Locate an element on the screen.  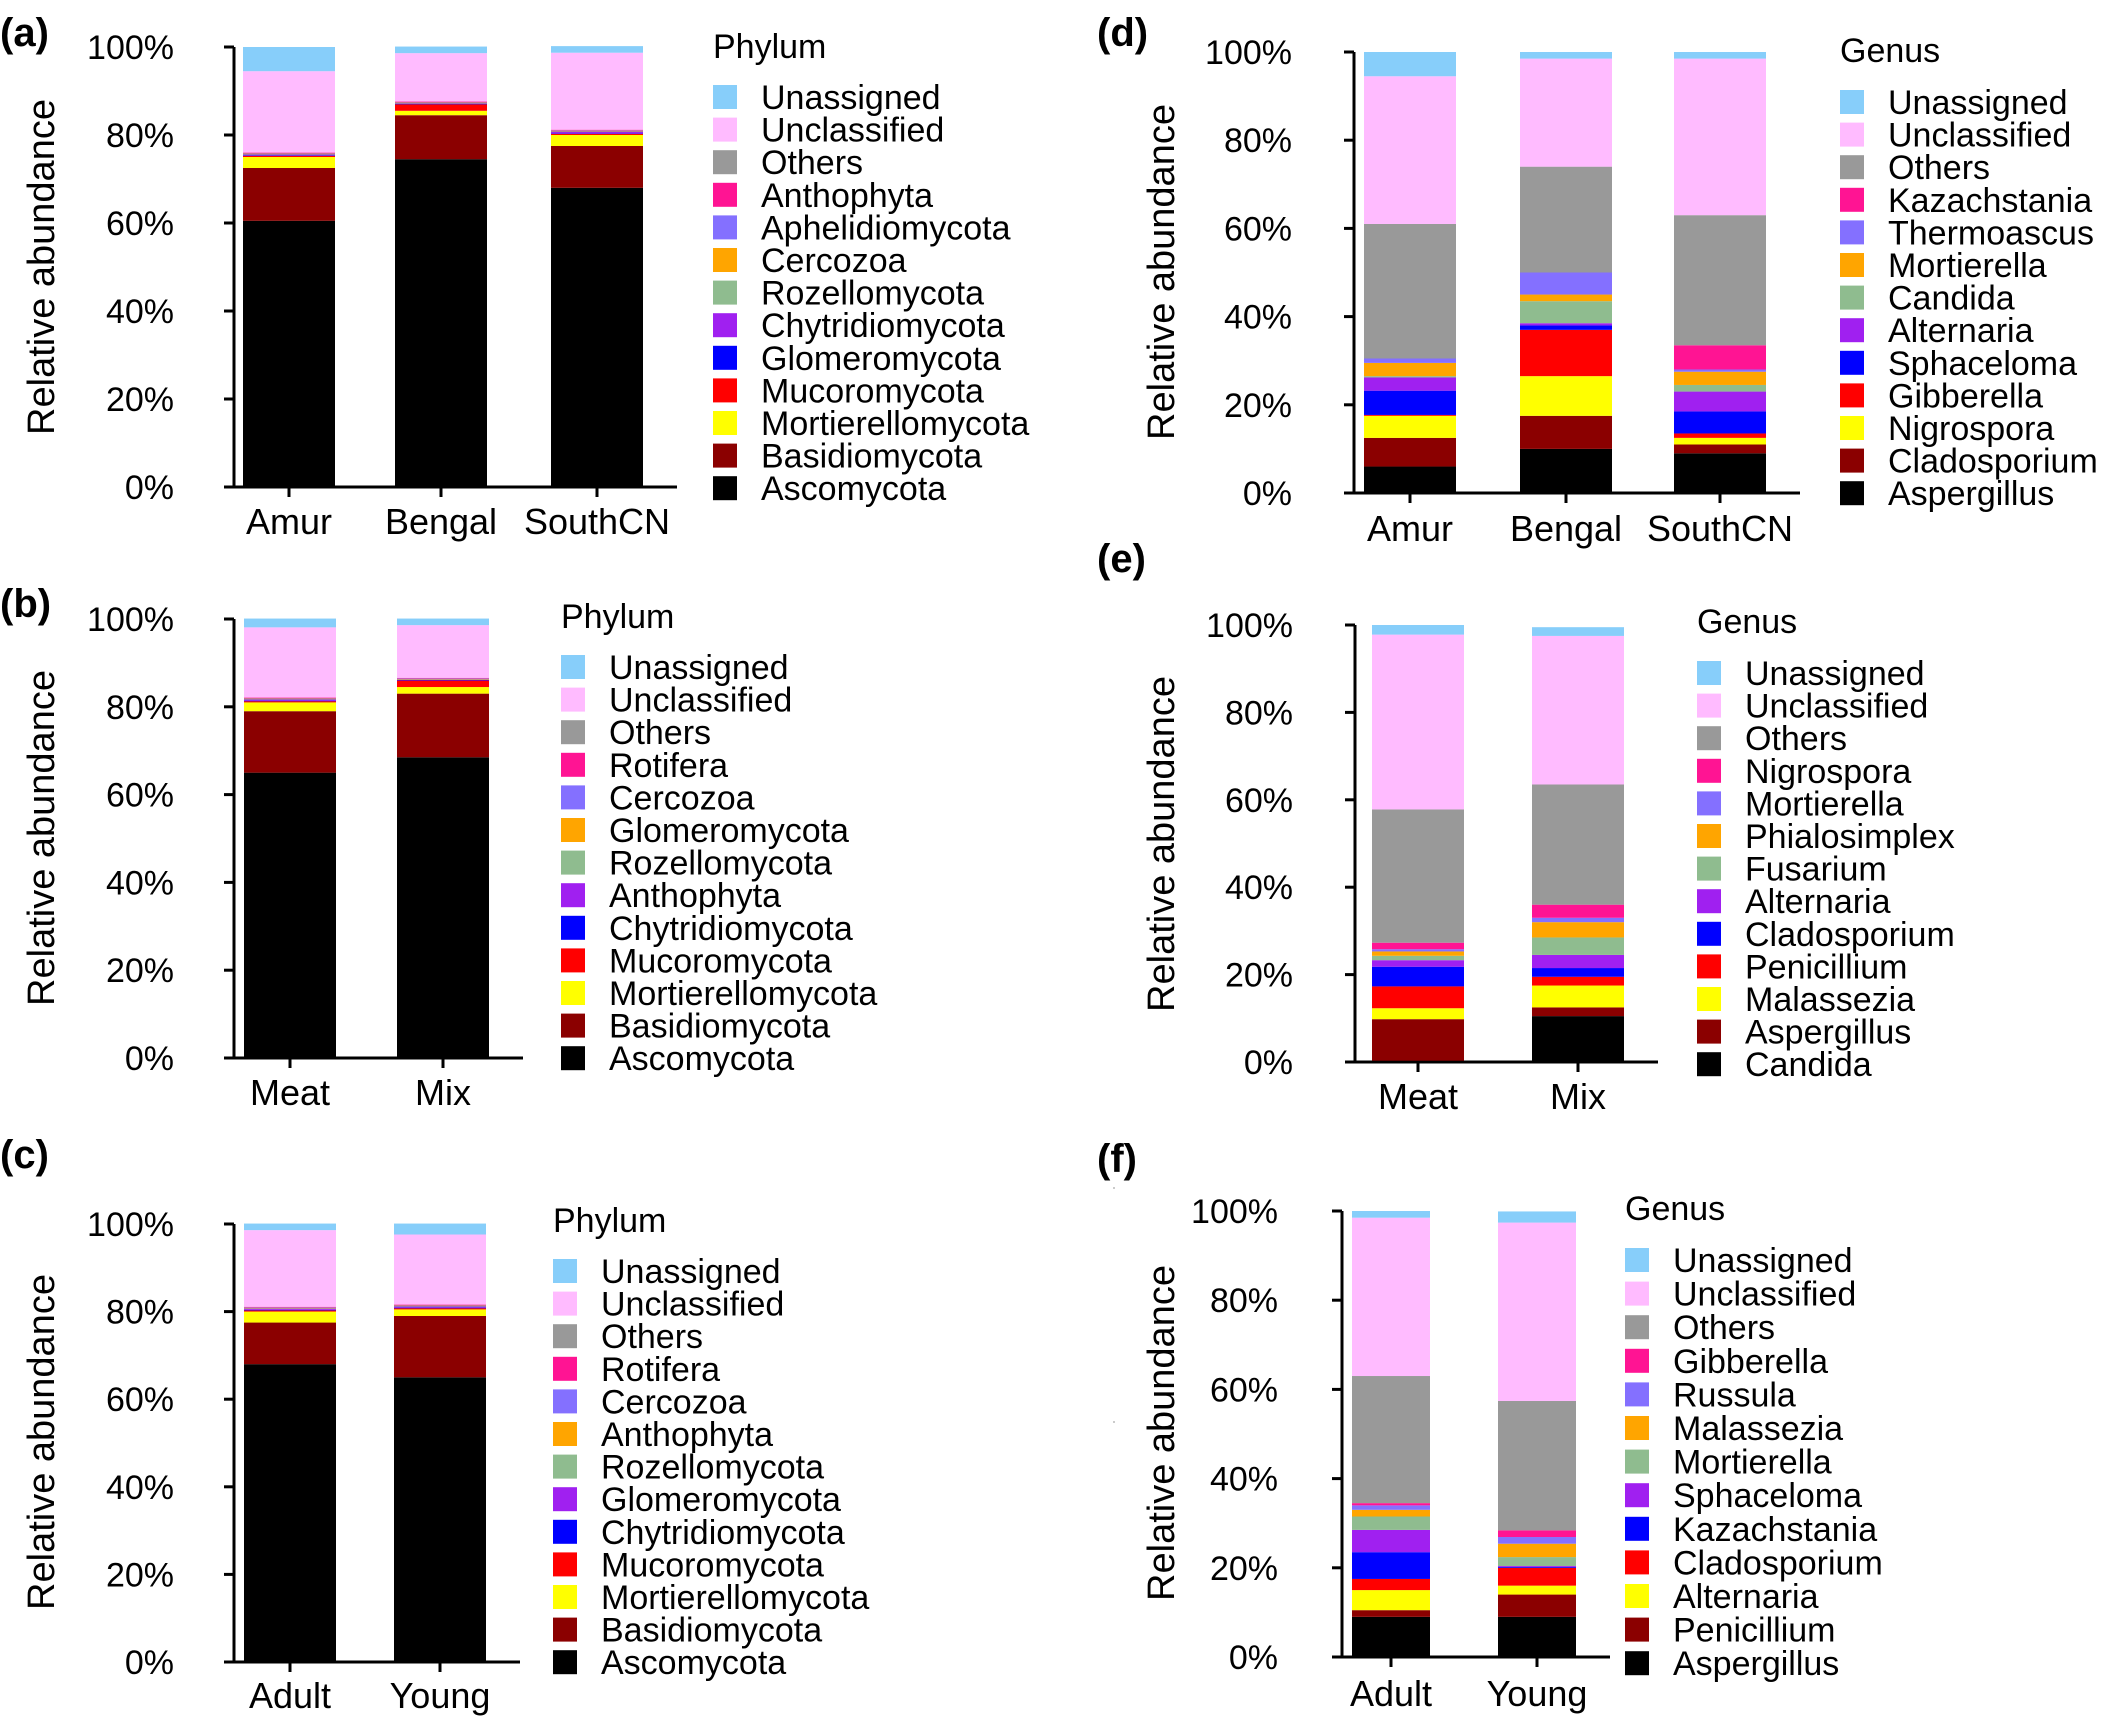
x-tick-label: Meat is located at coordinates (290, 1092).